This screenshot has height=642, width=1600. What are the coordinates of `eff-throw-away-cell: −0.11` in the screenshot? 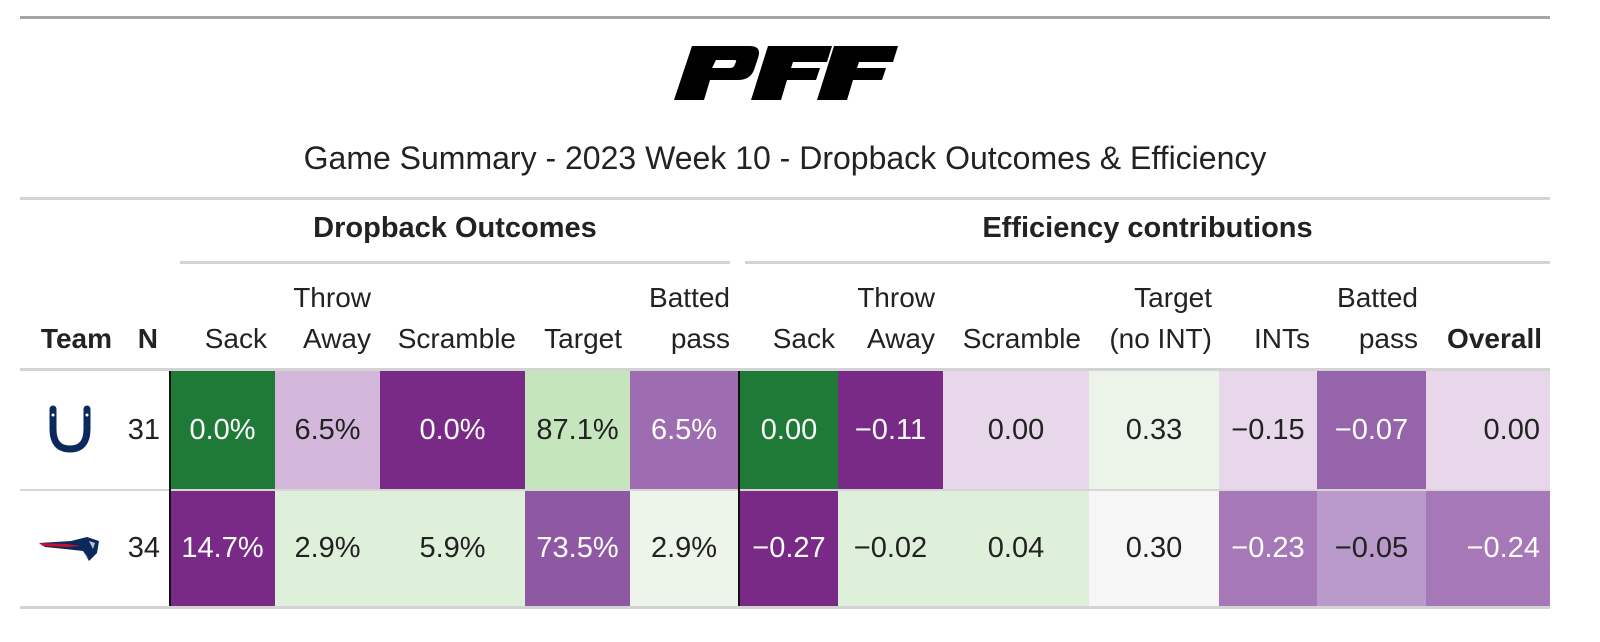 It's located at (890, 430).